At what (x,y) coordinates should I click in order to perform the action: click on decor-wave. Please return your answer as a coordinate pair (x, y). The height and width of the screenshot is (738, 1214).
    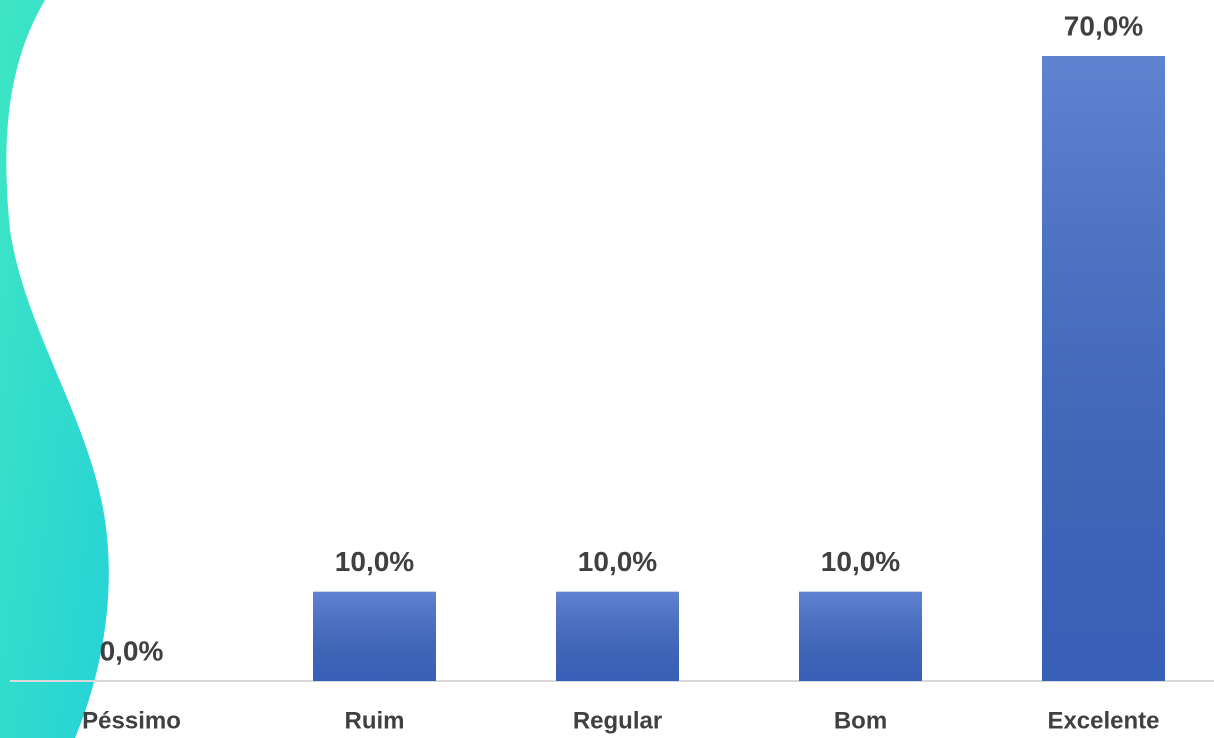
    Looking at the image, I should click on (54, 369).